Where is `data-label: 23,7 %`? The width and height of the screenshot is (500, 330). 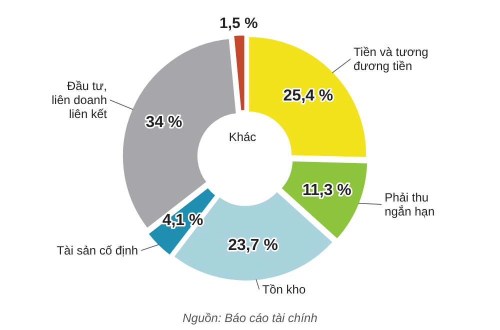
data-label: 23,7 % is located at coordinates (253, 245).